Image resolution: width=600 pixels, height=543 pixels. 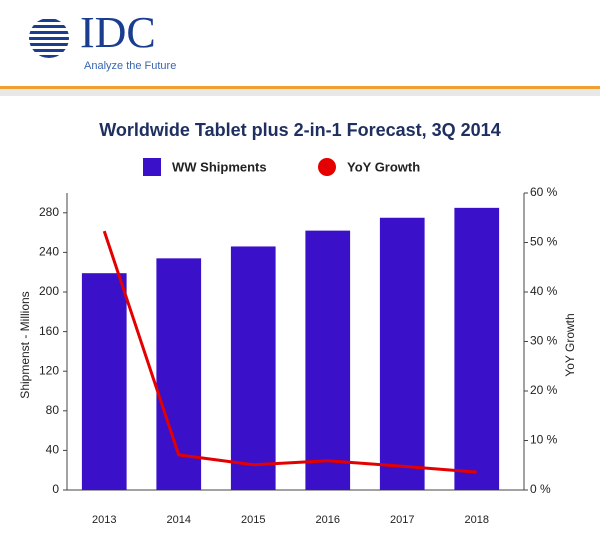 I want to click on y-axis-label: Shipmenst - Millions, so click(x=25, y=344).